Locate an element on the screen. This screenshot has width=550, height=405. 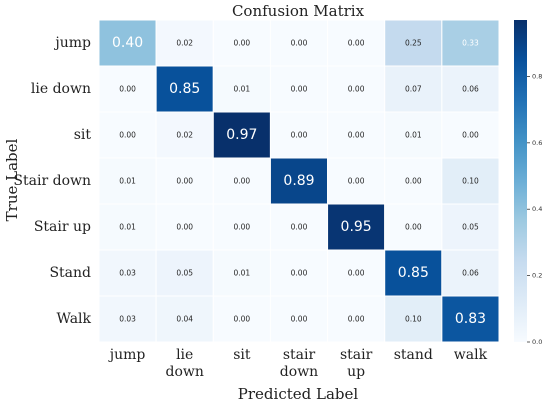
x-tick-label: walk is located at coordinates (471, 355).